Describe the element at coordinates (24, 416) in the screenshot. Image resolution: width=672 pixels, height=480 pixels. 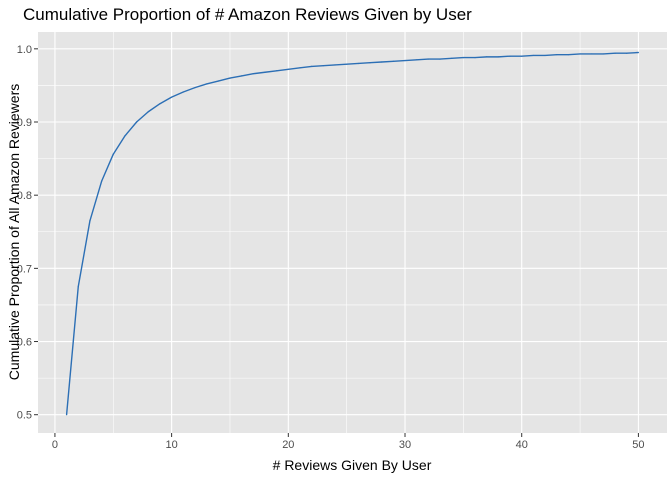
I see `y-tick-label: 0.5` at that location.